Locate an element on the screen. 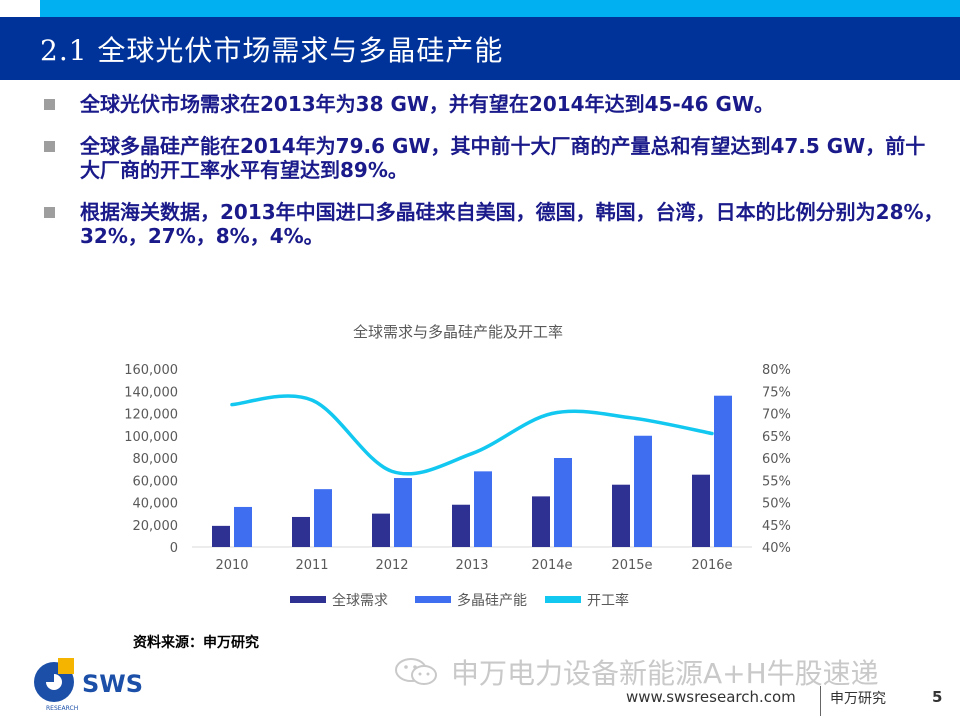 This screenshot has width=960, height=720. y-tick-label-left: 100,000 is located at coordinates (151, 437).